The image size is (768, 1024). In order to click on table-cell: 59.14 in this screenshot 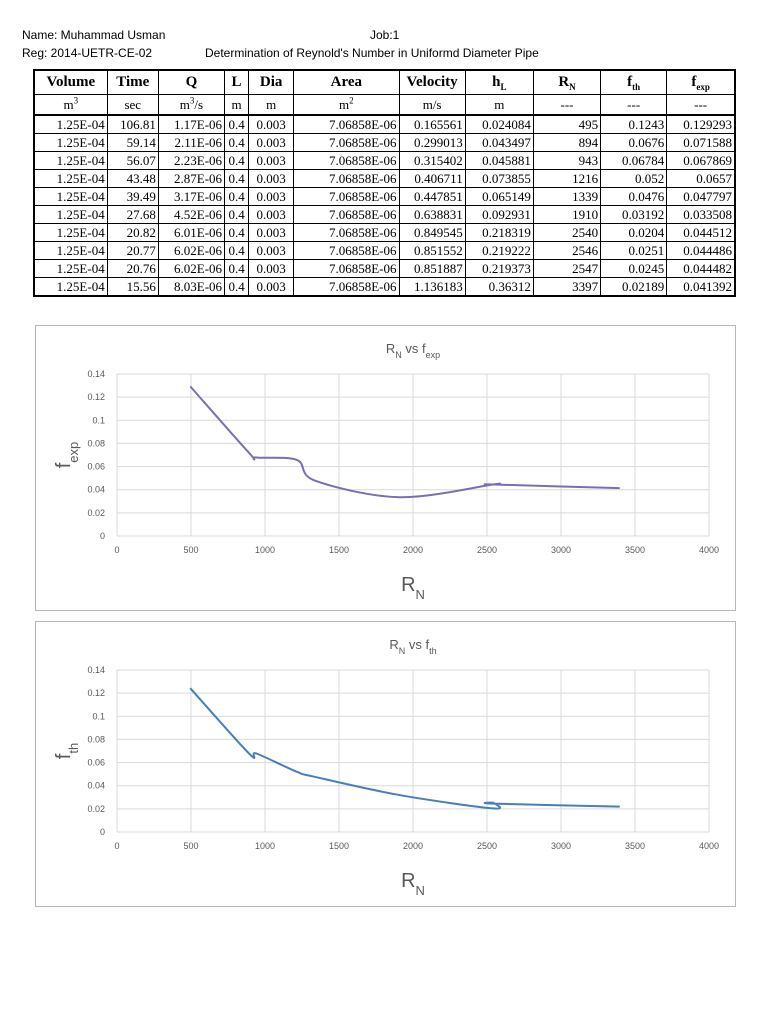, I will do `click(132, 142)`.